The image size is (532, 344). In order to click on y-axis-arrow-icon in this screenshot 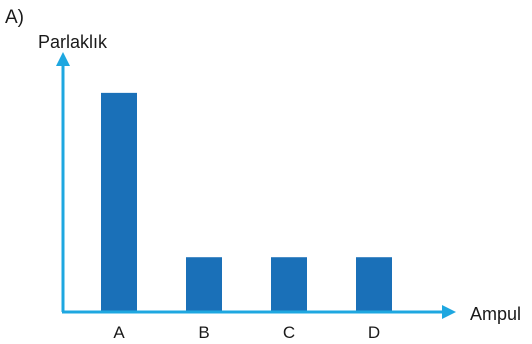, I will do `click(63, 59)`.